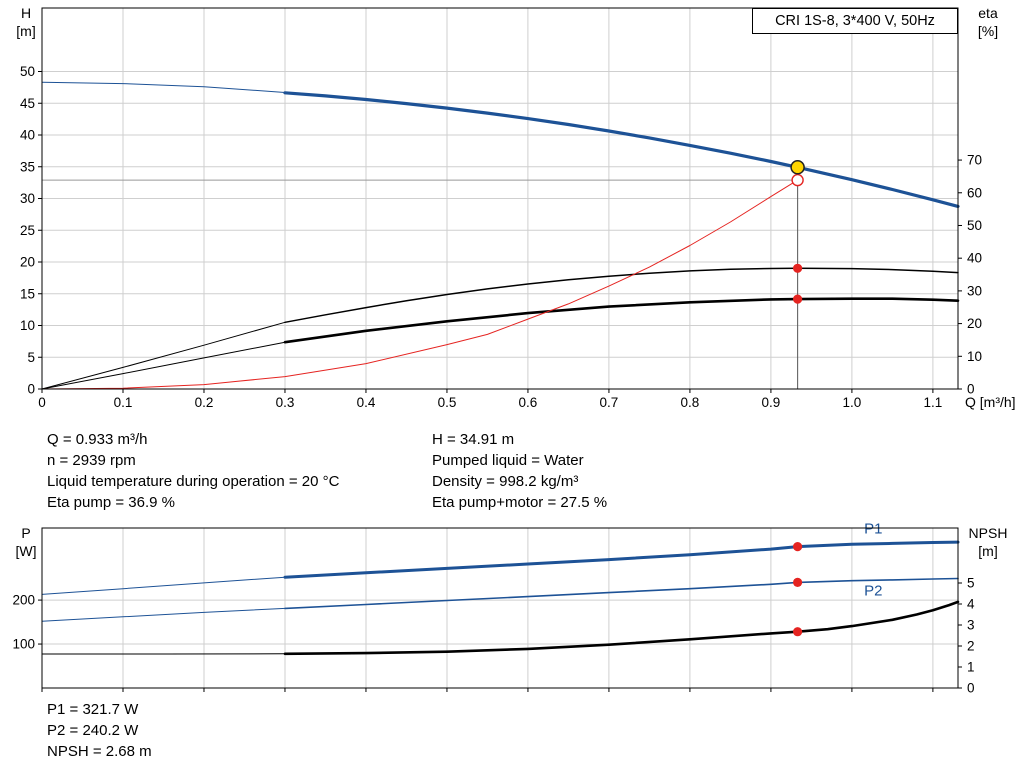 The width and height of the screenshot is (1024, 781). I want to click on x-tick-label: 1.0, so click(852, 402).